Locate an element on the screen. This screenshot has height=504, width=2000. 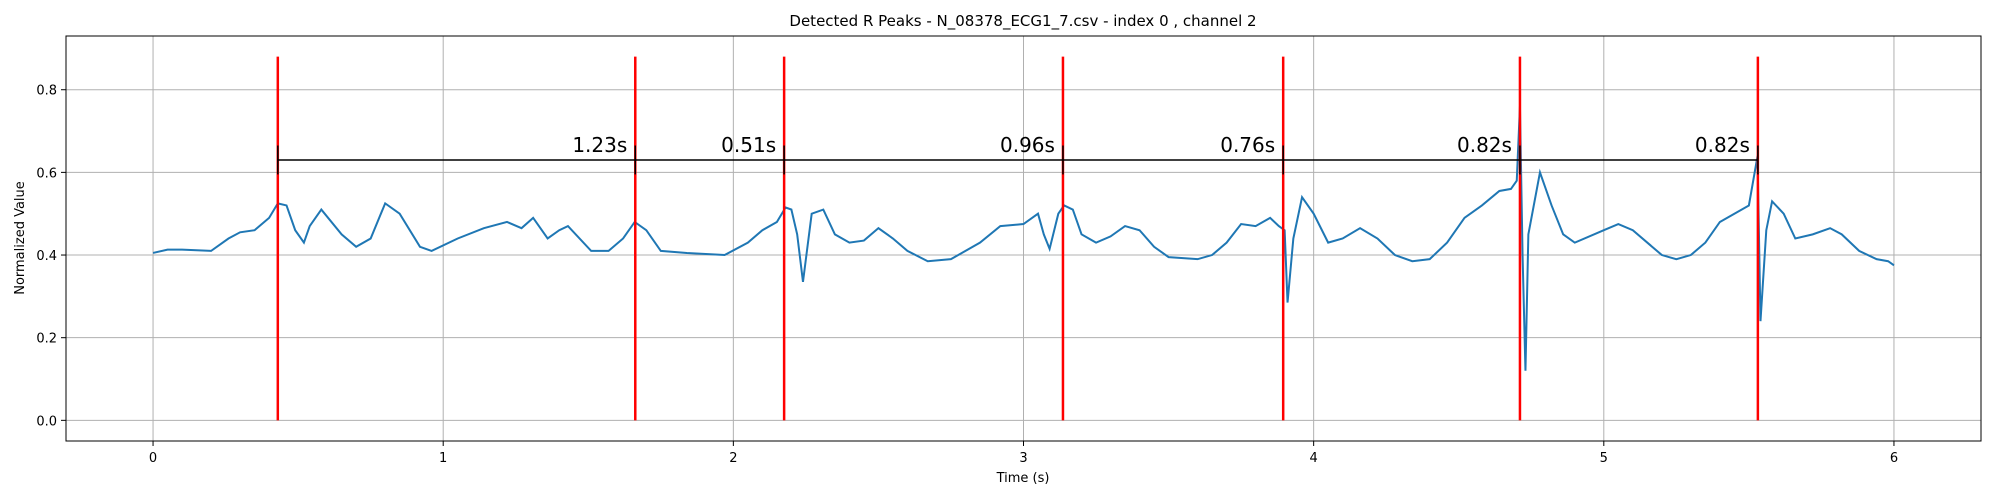
x-tick-label: 4 is located at coordinates (1314, 458).